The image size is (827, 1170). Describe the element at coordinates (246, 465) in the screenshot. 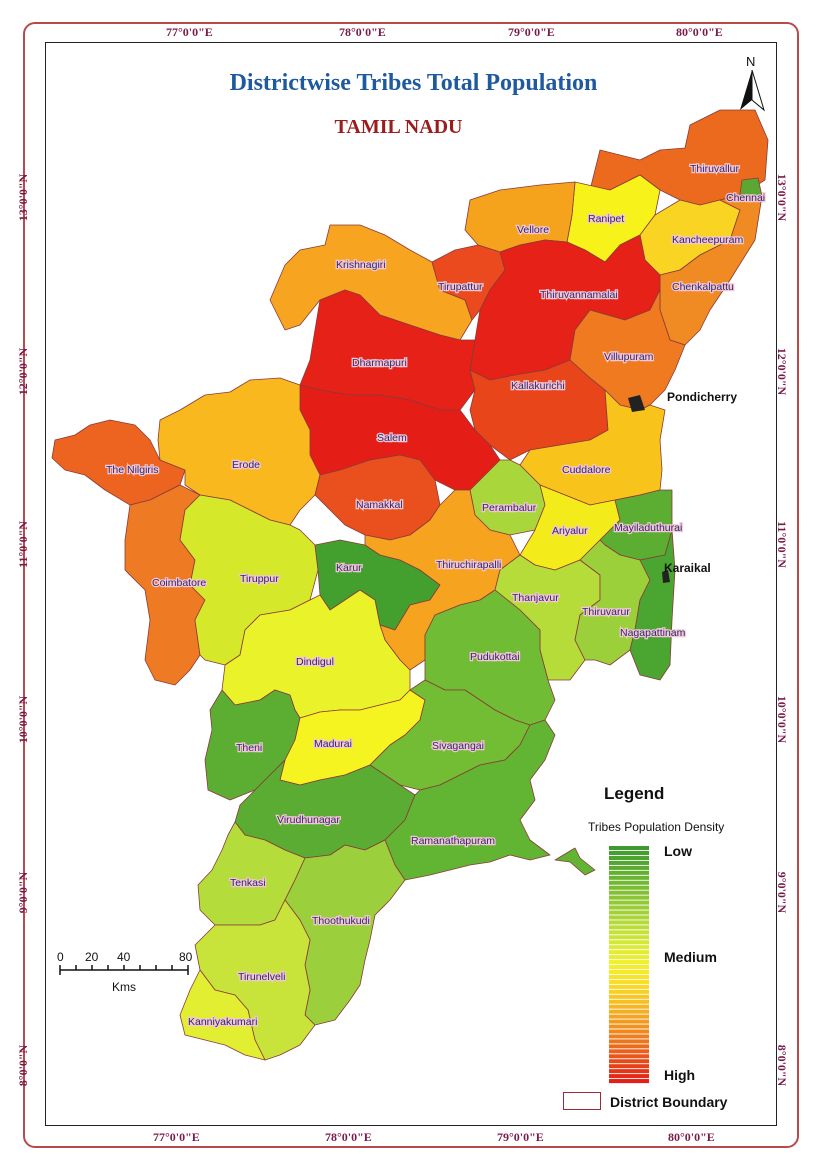

I see `label-erode: Erode` at that location.